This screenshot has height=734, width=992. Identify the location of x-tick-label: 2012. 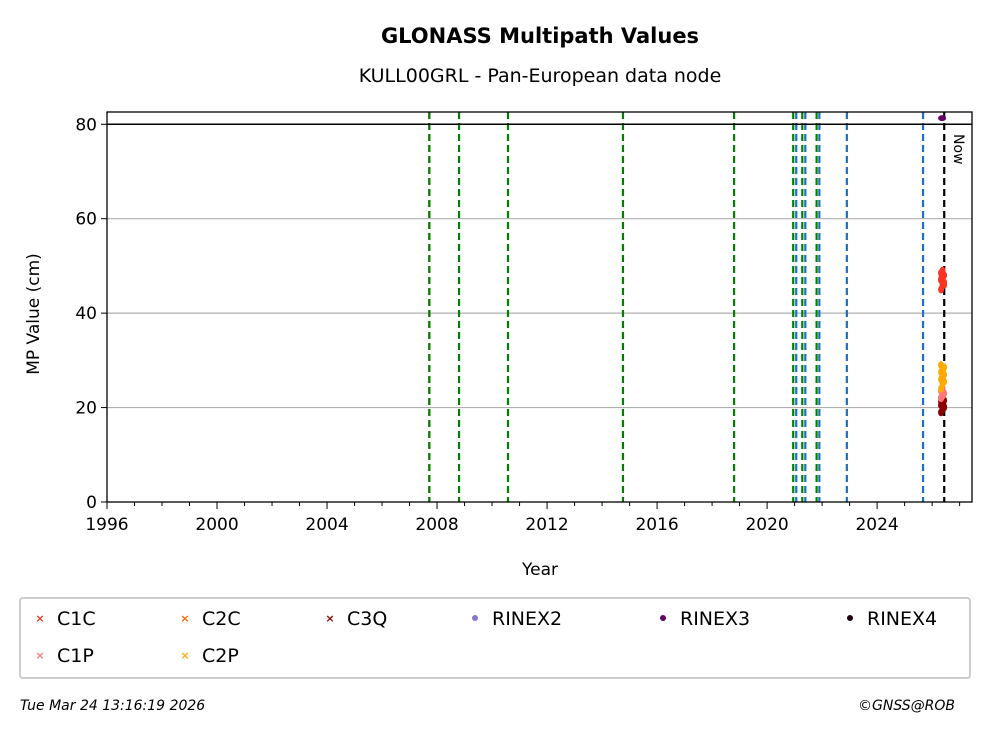
(546, 525).